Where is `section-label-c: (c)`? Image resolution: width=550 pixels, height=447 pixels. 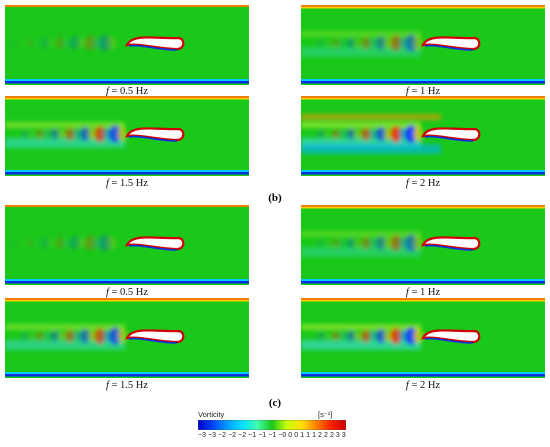
section-label-c: (c) is located at coordinates (275, 403).